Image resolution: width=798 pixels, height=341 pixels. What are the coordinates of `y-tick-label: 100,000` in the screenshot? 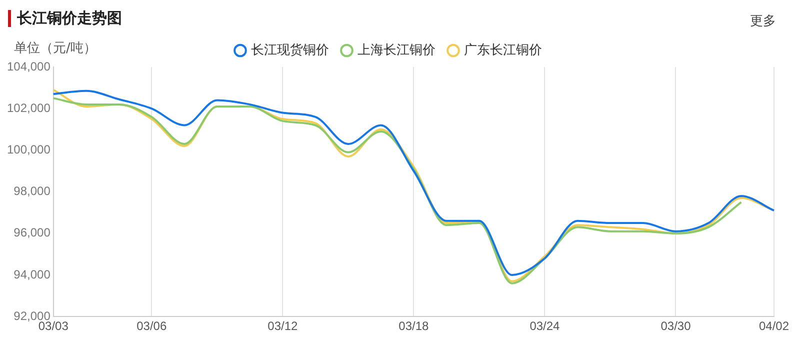 It's located at (28, 149).